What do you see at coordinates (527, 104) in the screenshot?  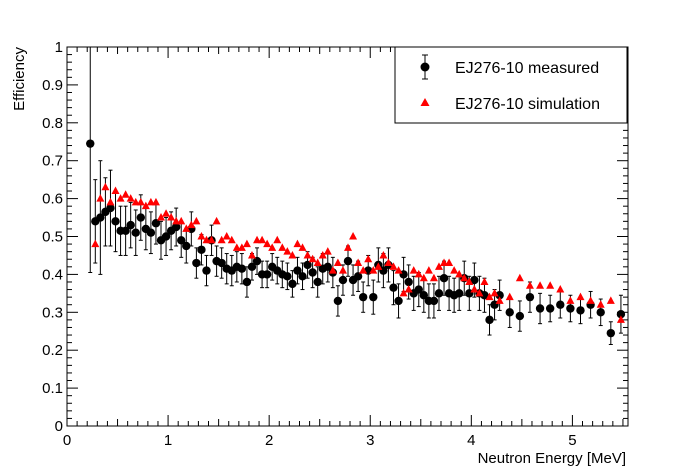 I see `legend-label-simulation: EJ276-10 simulation` at bounding box center [527, 104].